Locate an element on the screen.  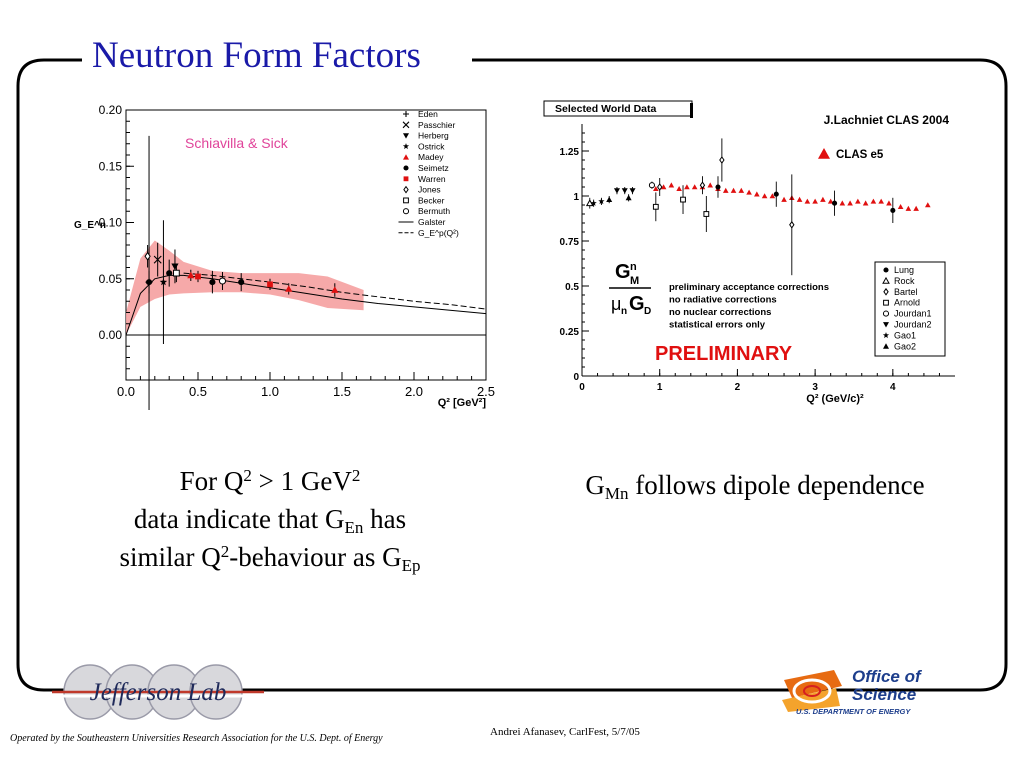
y-tick-label: 0.15 is located at coordinates (111, 166).